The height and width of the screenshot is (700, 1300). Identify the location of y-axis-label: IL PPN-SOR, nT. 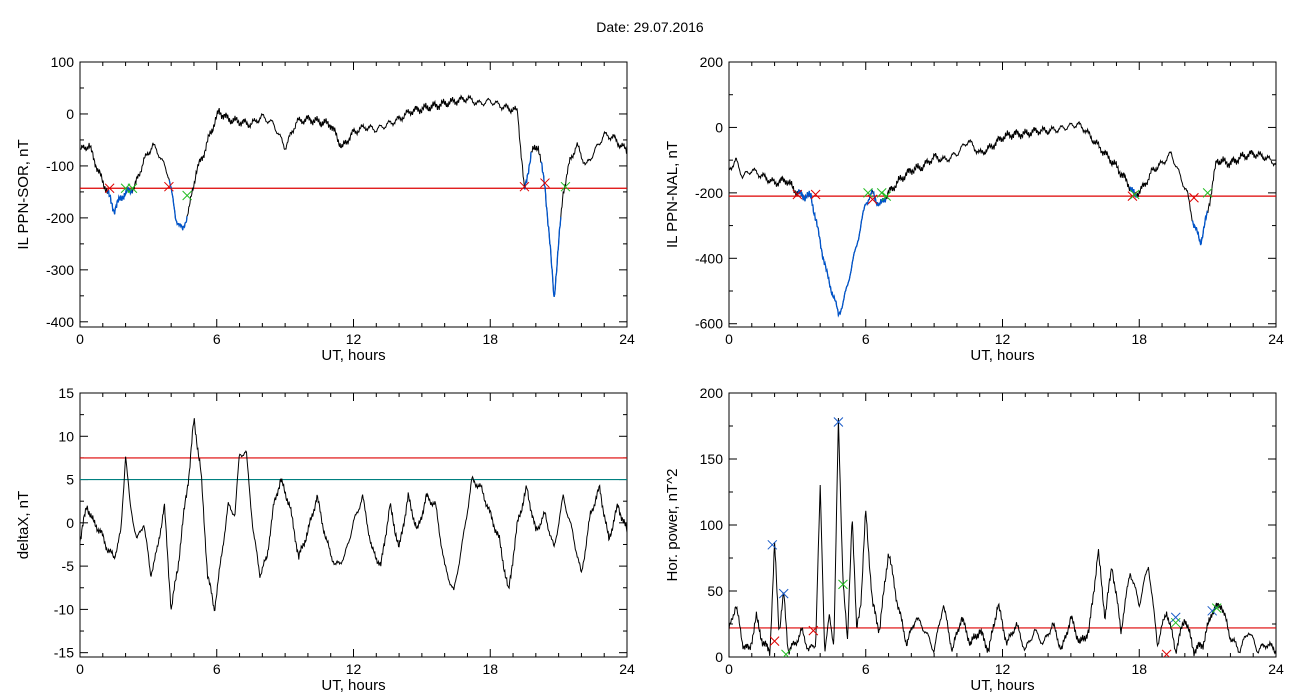
(23, 194).